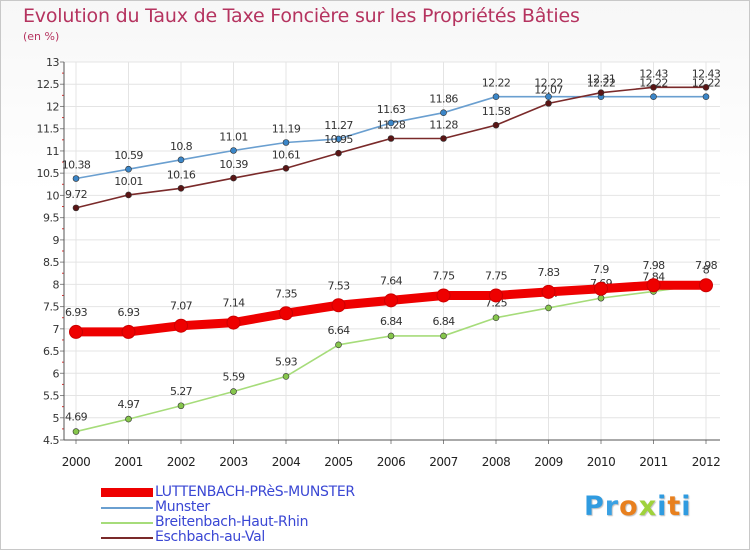  I want to click on logo-letter: t, so click(674, 506).